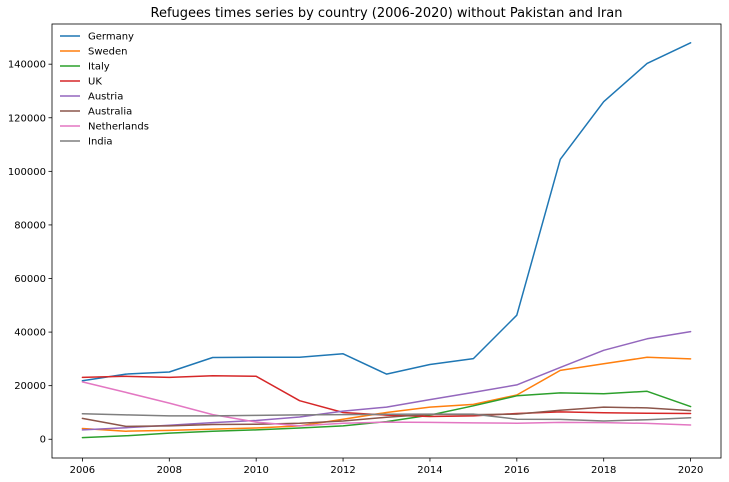 This screenshot has width=729, height=482. I want to click on legend-item-germany: Germany, so click(97, 37).